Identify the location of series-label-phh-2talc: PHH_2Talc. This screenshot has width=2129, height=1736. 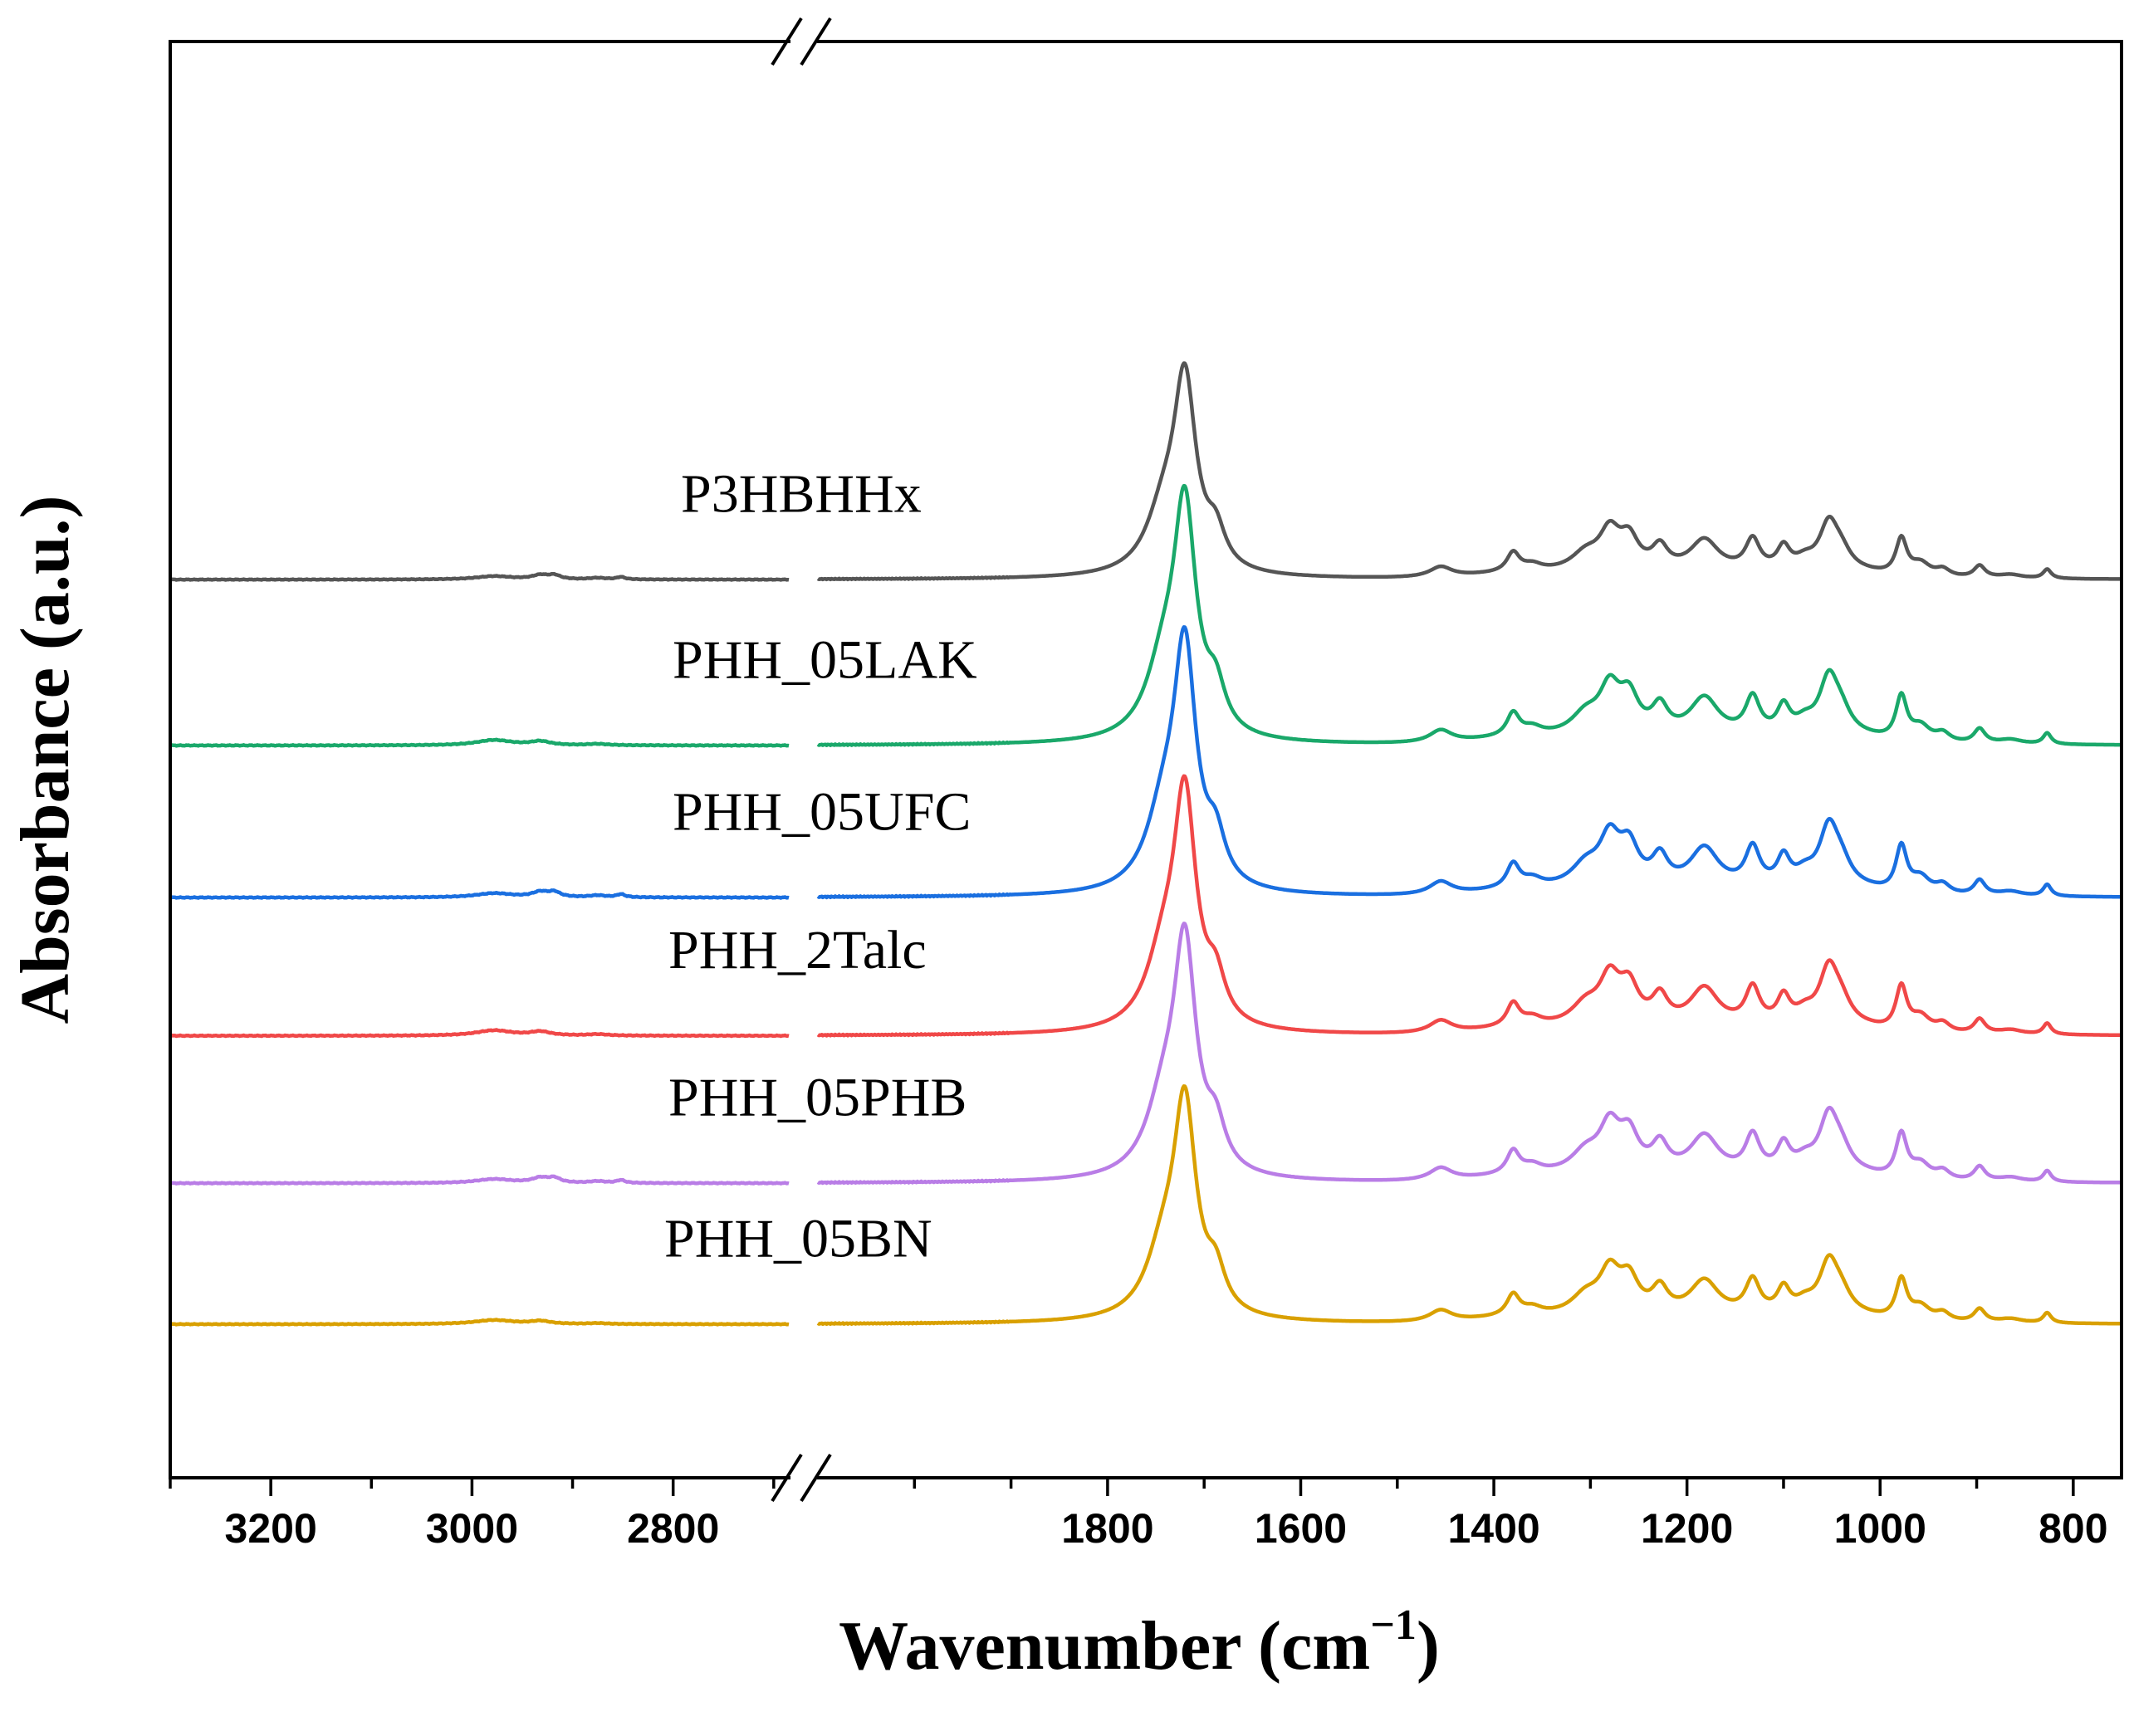
(797, 950).